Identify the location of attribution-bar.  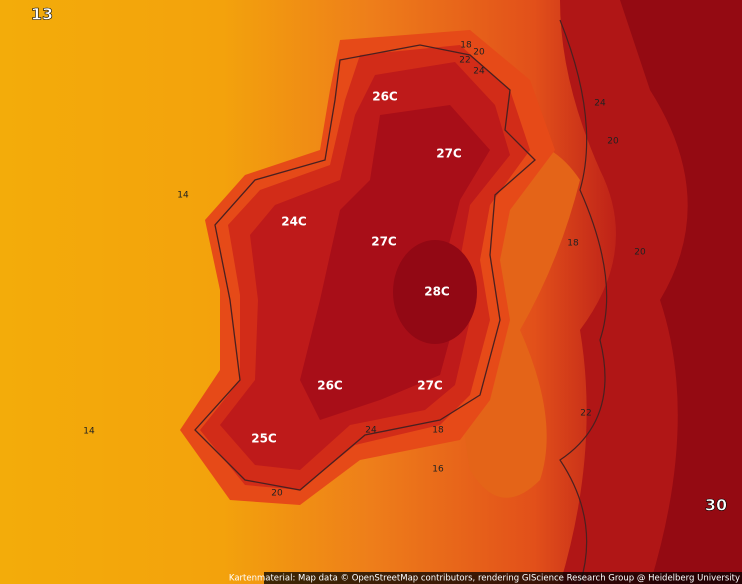
(503, 578).